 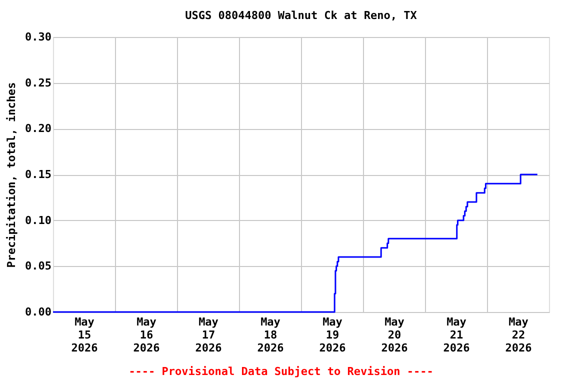 I want to click on y-tick-label: 0.20, so click(x=38, y=129).